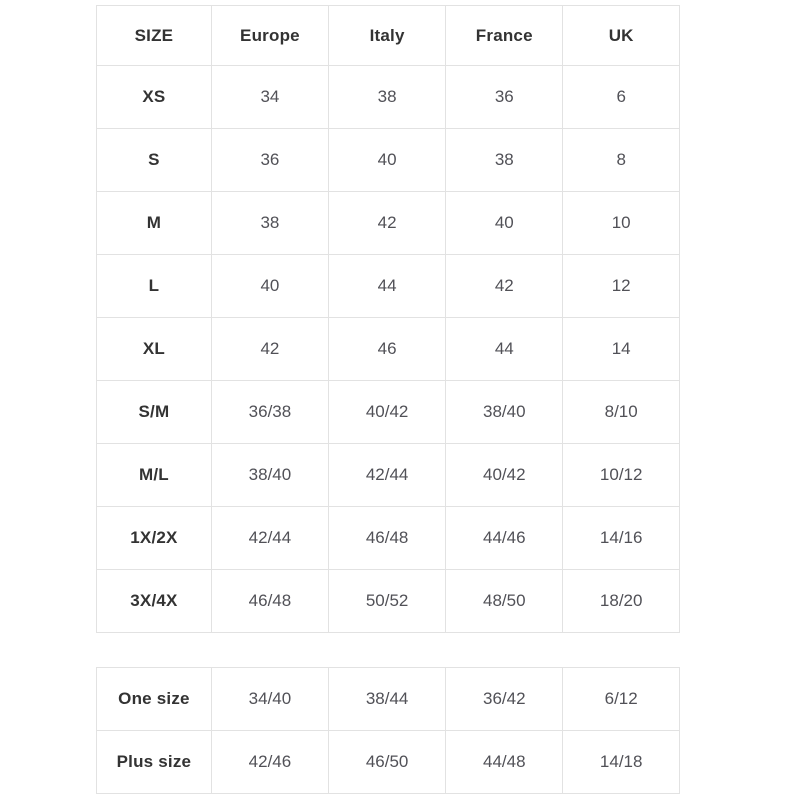  I want to click on size-value-cell: 48/50, so click(504, 601).